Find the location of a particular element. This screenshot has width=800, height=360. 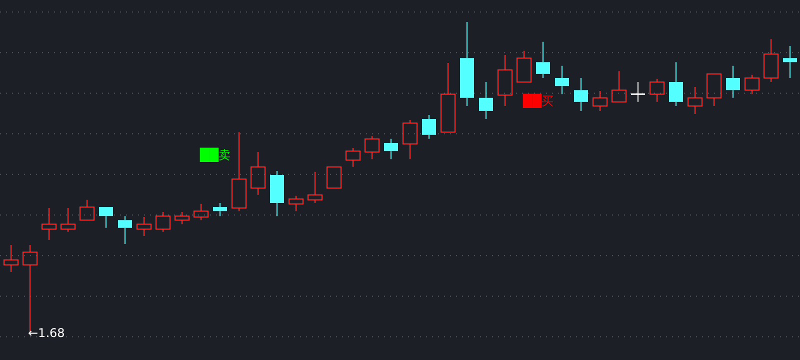

annotation: ██卖 is located at coordinates (214, 154).